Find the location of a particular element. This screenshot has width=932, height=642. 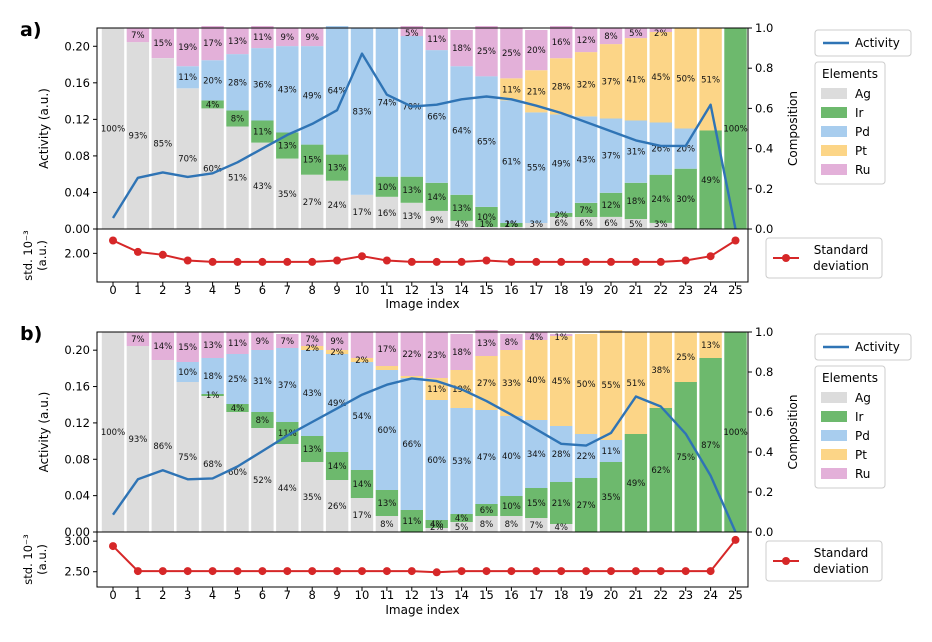

std-y-tick-label: 2.00 is located at coordinates (77, 253).